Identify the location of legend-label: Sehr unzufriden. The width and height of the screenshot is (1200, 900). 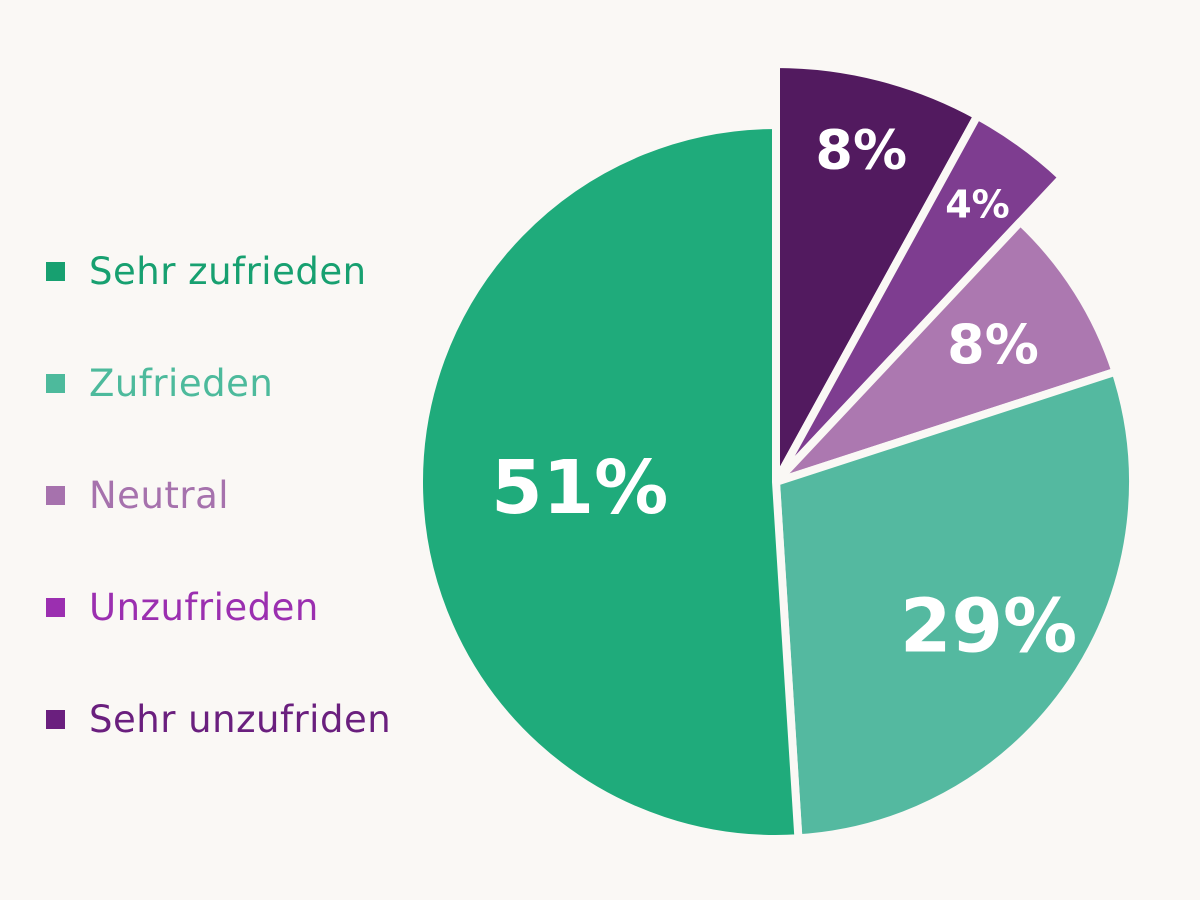
(240, 719).